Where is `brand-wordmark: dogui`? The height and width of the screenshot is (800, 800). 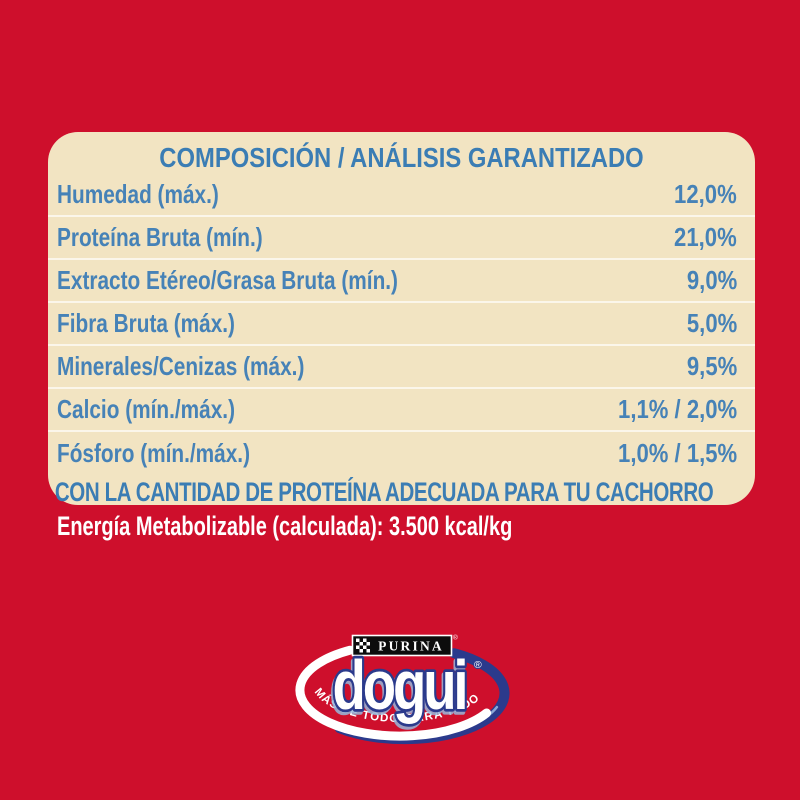 brand-wordmark: dogui is located at coordinates (399, 686).